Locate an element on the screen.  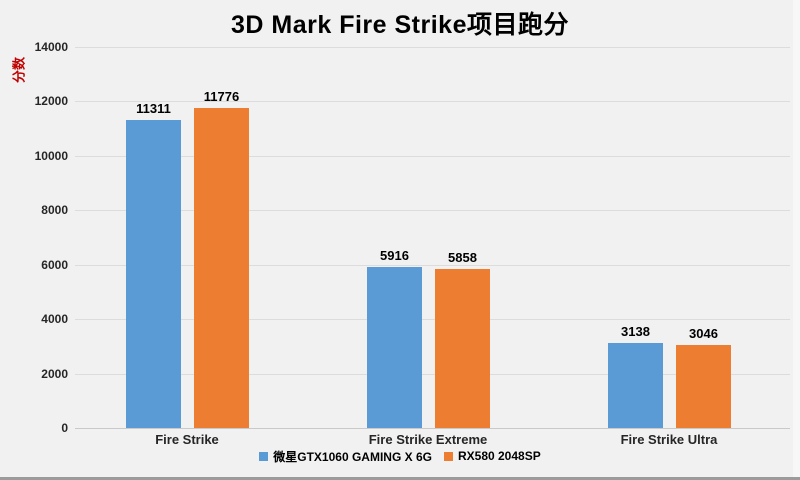
bar-series2-fire-strike-ultra is located at coordinates (703, 386).